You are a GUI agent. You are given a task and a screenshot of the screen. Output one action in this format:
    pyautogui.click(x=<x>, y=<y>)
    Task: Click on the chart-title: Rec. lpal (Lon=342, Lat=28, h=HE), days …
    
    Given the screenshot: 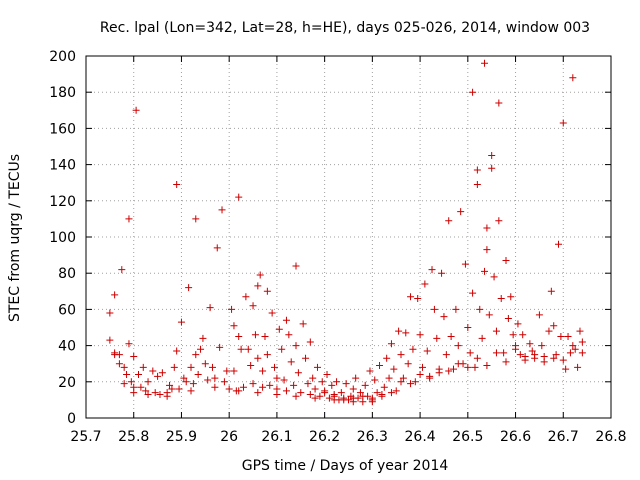 What is the action you would take?
    pyautogui.click(x=345, y=28)
    